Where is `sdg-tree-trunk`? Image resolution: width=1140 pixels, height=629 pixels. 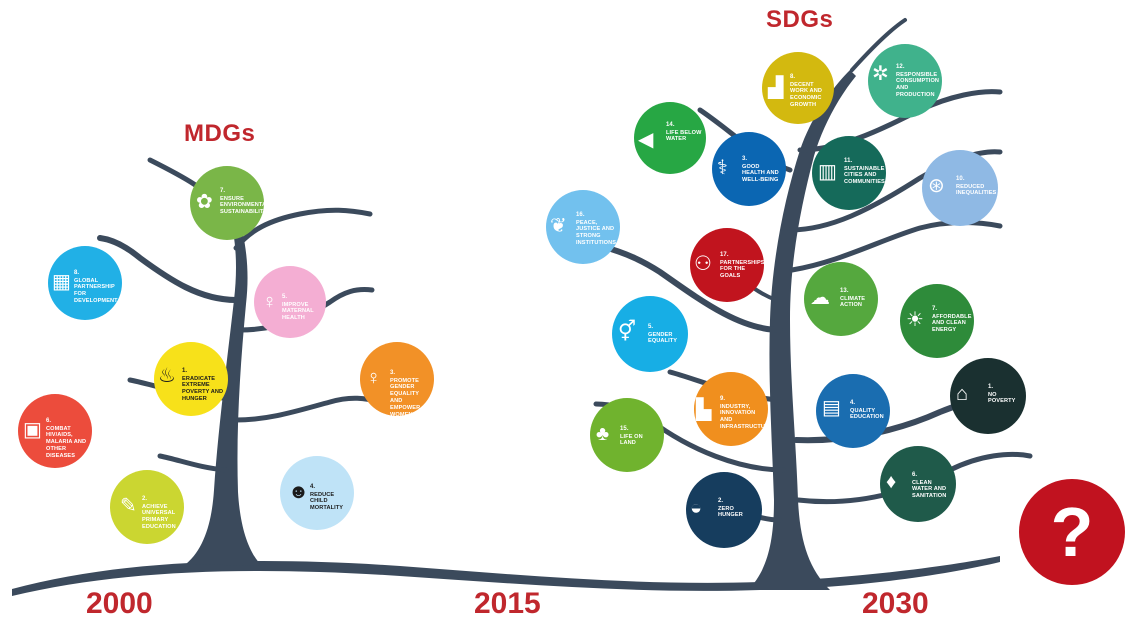
sdg-tree-trunk is located at coordinates (802, 330).